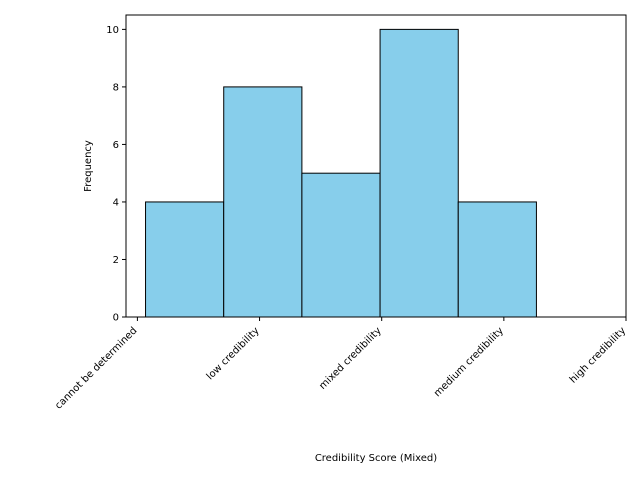 The image size is (640, 480). What do you see at coordinates (469, 362) in the screenshot?
I see `x-tick-label-4: medium credibility` at bounding box center [469, 362].